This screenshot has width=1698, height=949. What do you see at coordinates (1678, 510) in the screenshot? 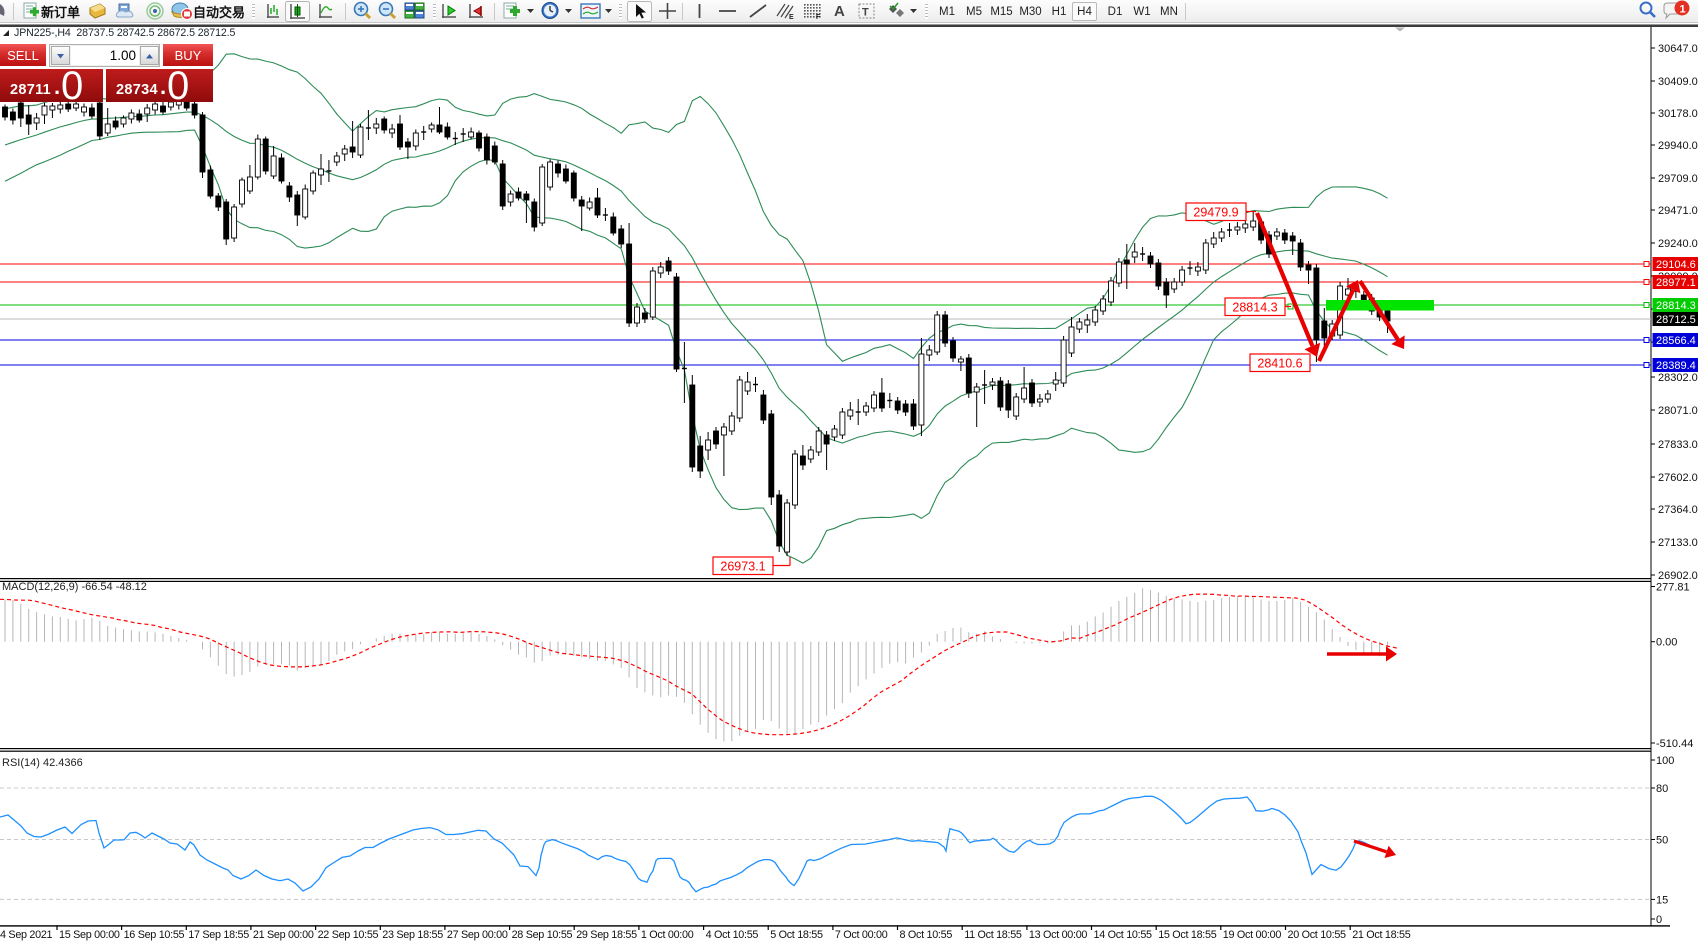
I see `svg-text: 27364.0` at bounding box center [1678, 510].